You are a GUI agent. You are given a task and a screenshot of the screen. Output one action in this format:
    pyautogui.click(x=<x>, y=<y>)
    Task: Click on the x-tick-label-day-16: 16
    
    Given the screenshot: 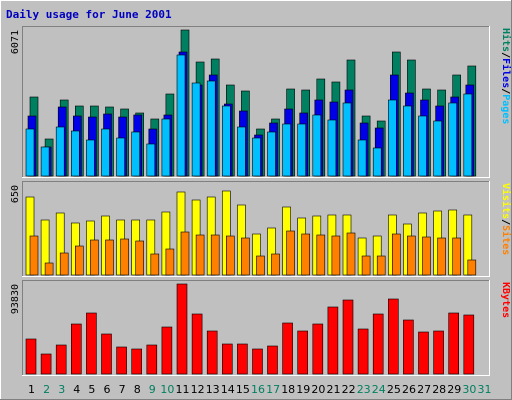 What is the action you would take?
    pyautogui.click(x=258, y=389)
    